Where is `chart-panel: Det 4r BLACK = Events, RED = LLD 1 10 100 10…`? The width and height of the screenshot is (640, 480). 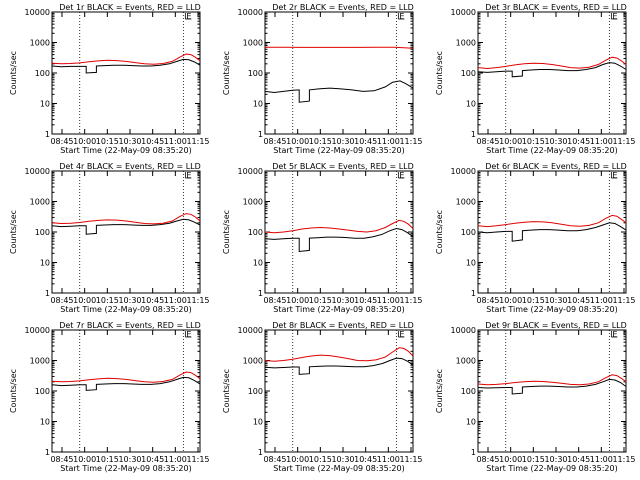
chart-panel: Det 4r BLACK = Events, RED = LLD 1 10 100 10… is located at coordinates (109, 238).